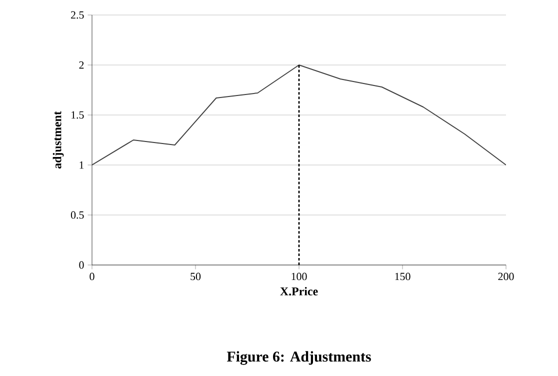 The width and height of the screenshot is (558, 376). What do you see at coordinates (298, 358) in the screenshot?
I see `text: Figure 6: Adjustments` at bounding box center [298, 358].